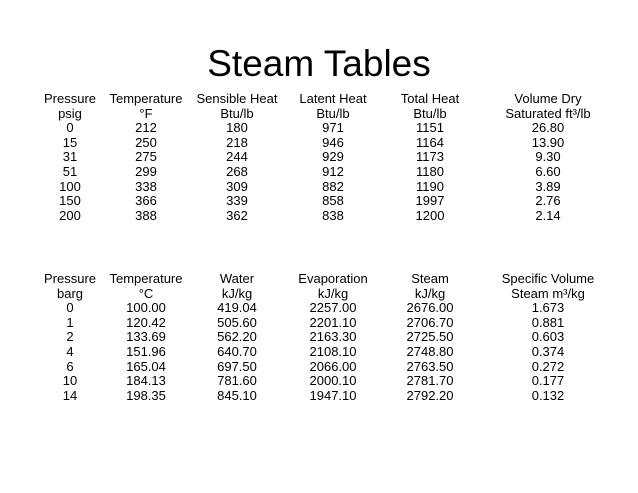 Image resolution: width=638 pixels, height=493 pixels. What do you see at coordinates (430, 157) in the screenshot?
I see `table-cell: 1173` at bounding box center [430, 157].